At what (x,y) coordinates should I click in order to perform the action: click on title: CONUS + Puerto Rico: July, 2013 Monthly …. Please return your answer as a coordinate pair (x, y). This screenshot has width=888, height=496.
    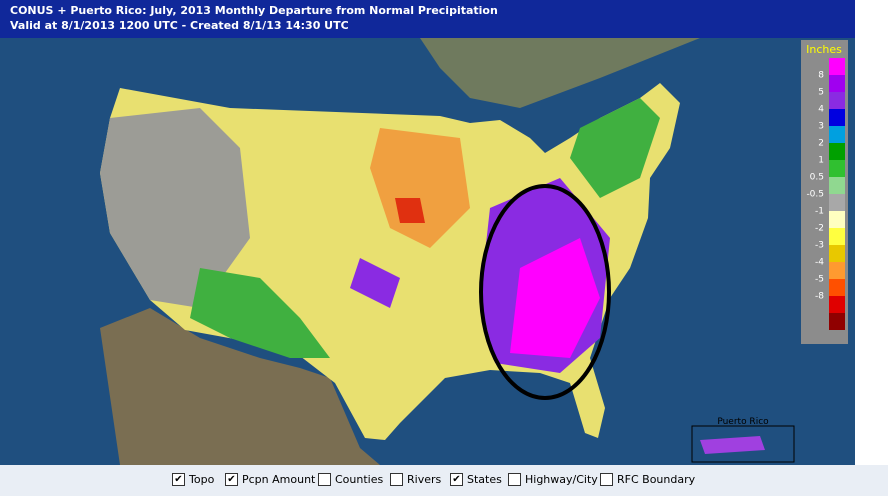
    Looking at the image, I should click on (254, 10).